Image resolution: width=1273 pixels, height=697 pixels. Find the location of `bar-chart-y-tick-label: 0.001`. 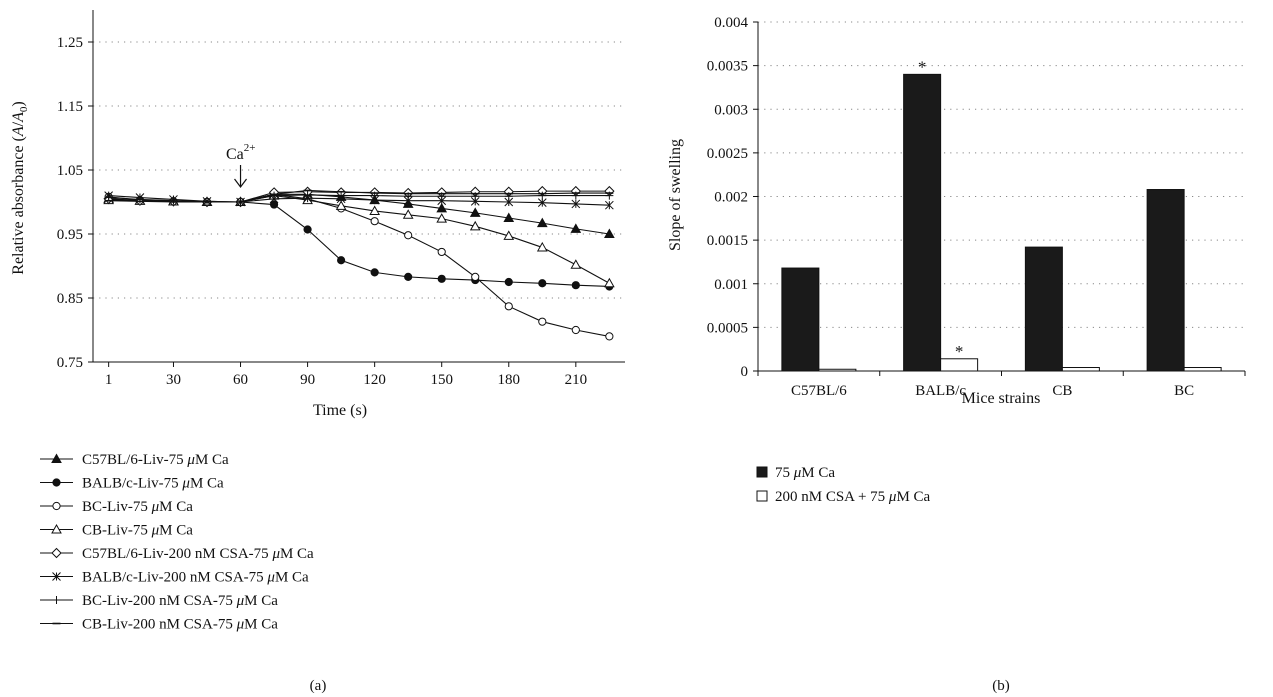

bar-chart-y-tick-label: 0.001 is located at coordinates (731, 285).